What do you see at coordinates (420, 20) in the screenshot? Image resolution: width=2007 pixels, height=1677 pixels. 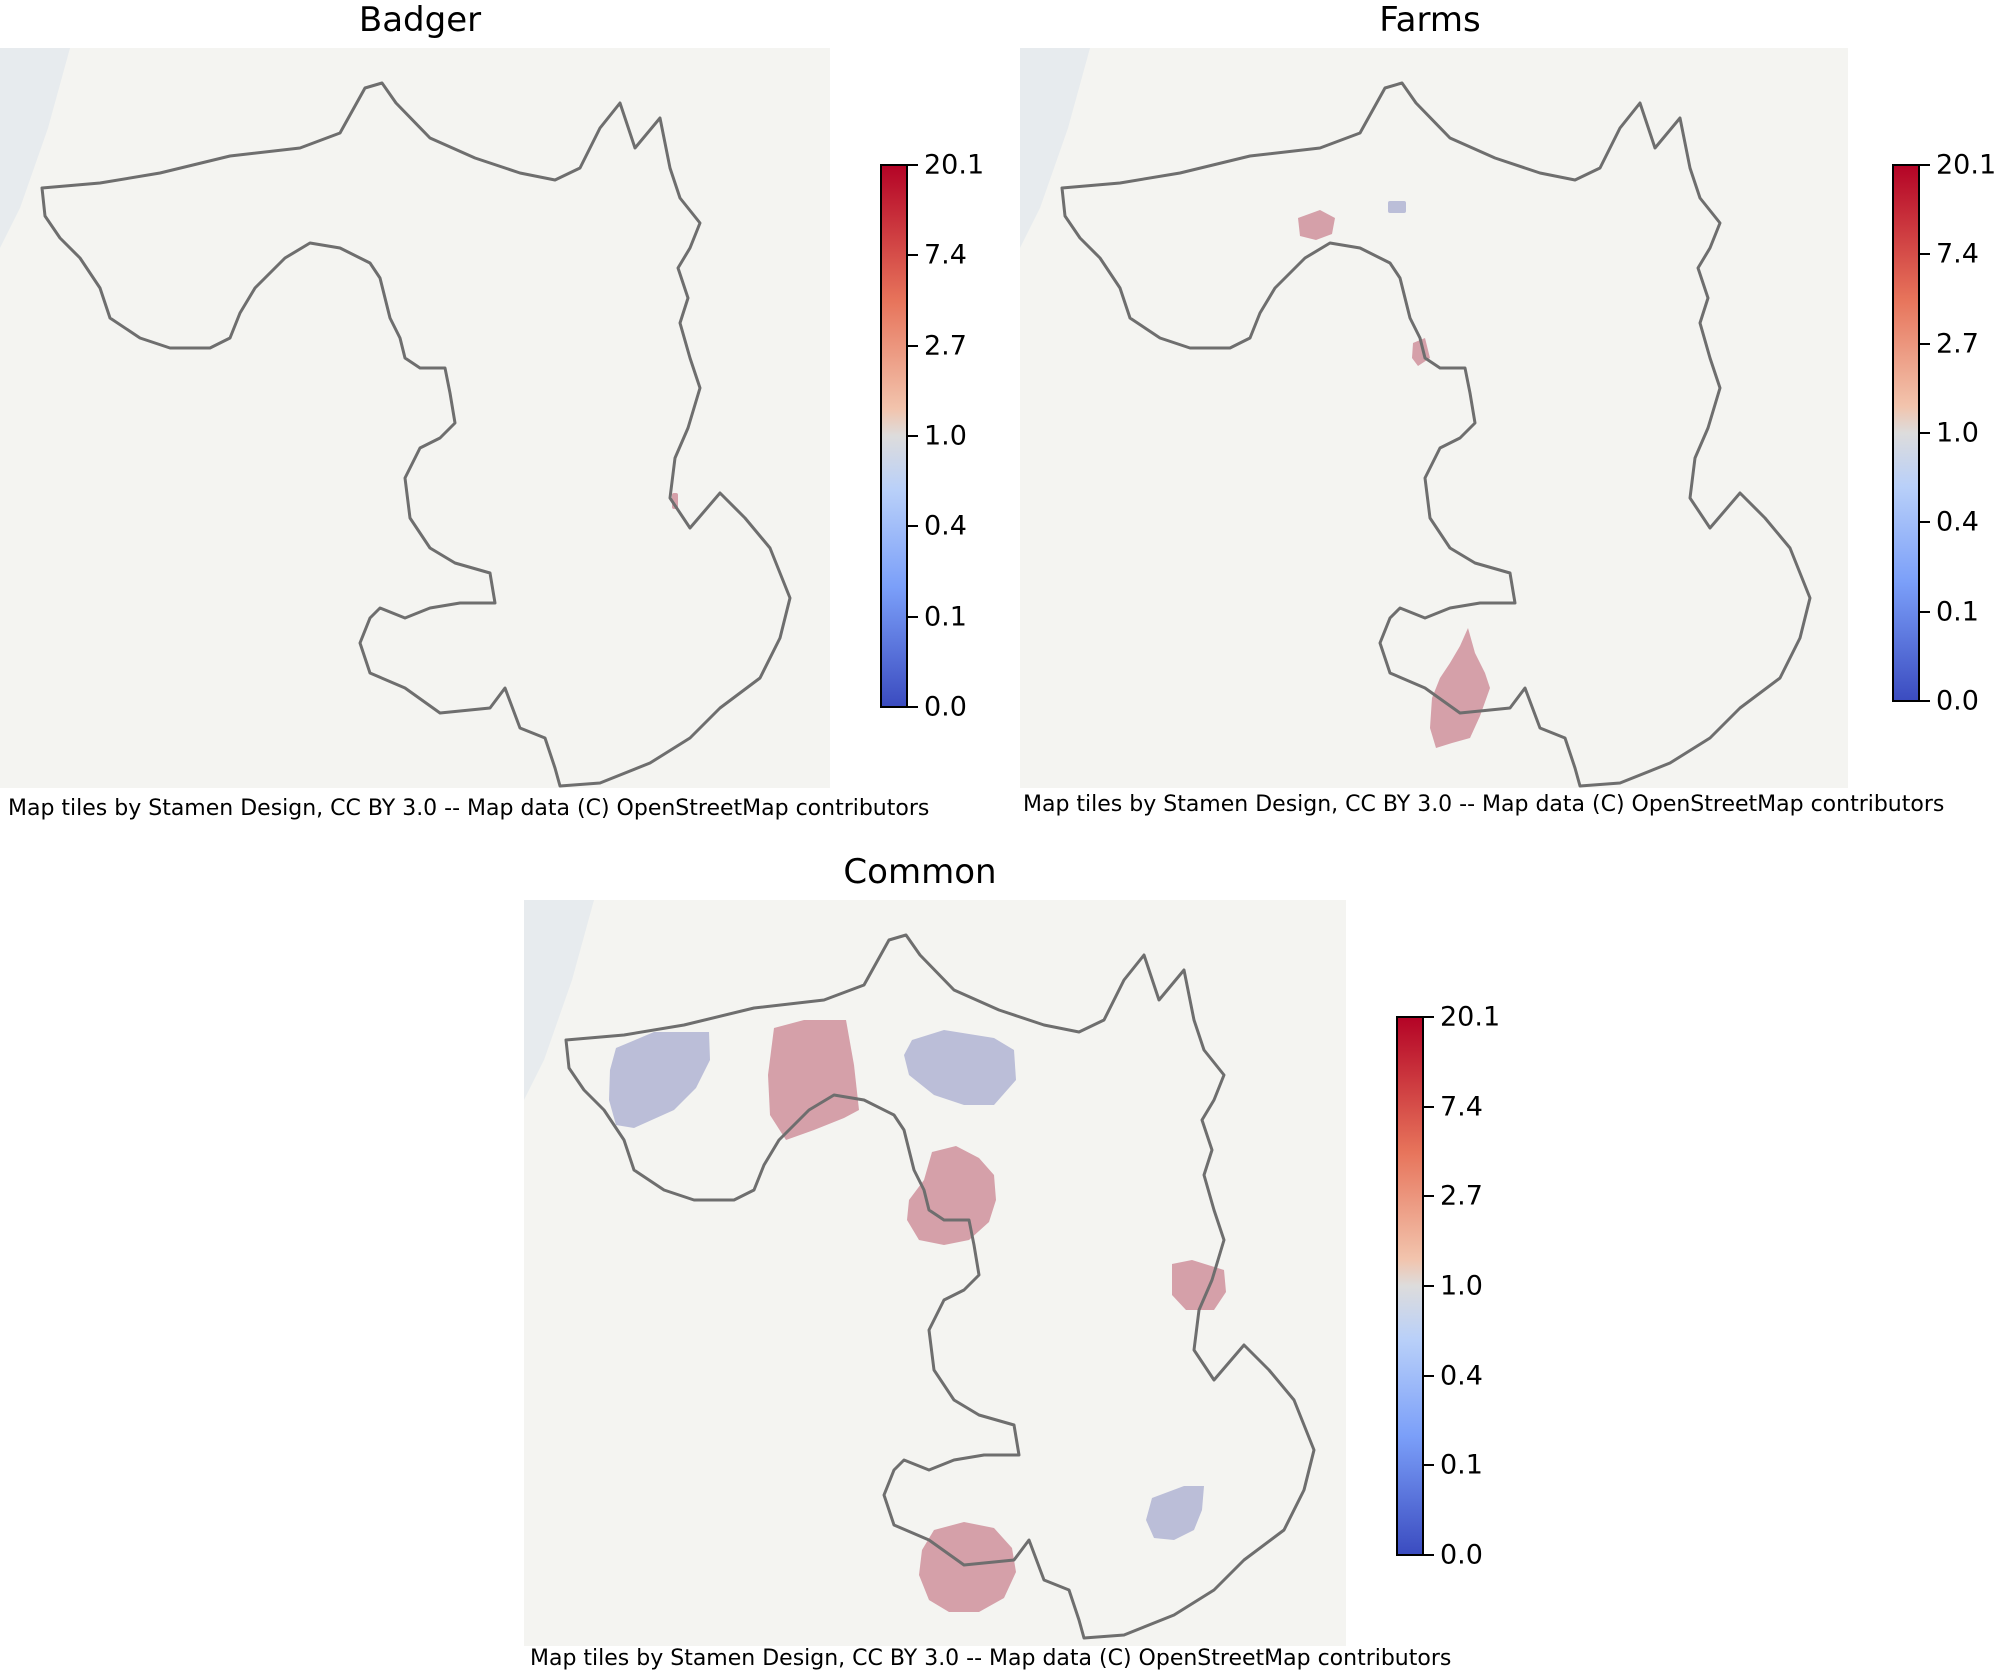 I see `panel-title-badger: Badger` at bounding box center [420, 20].